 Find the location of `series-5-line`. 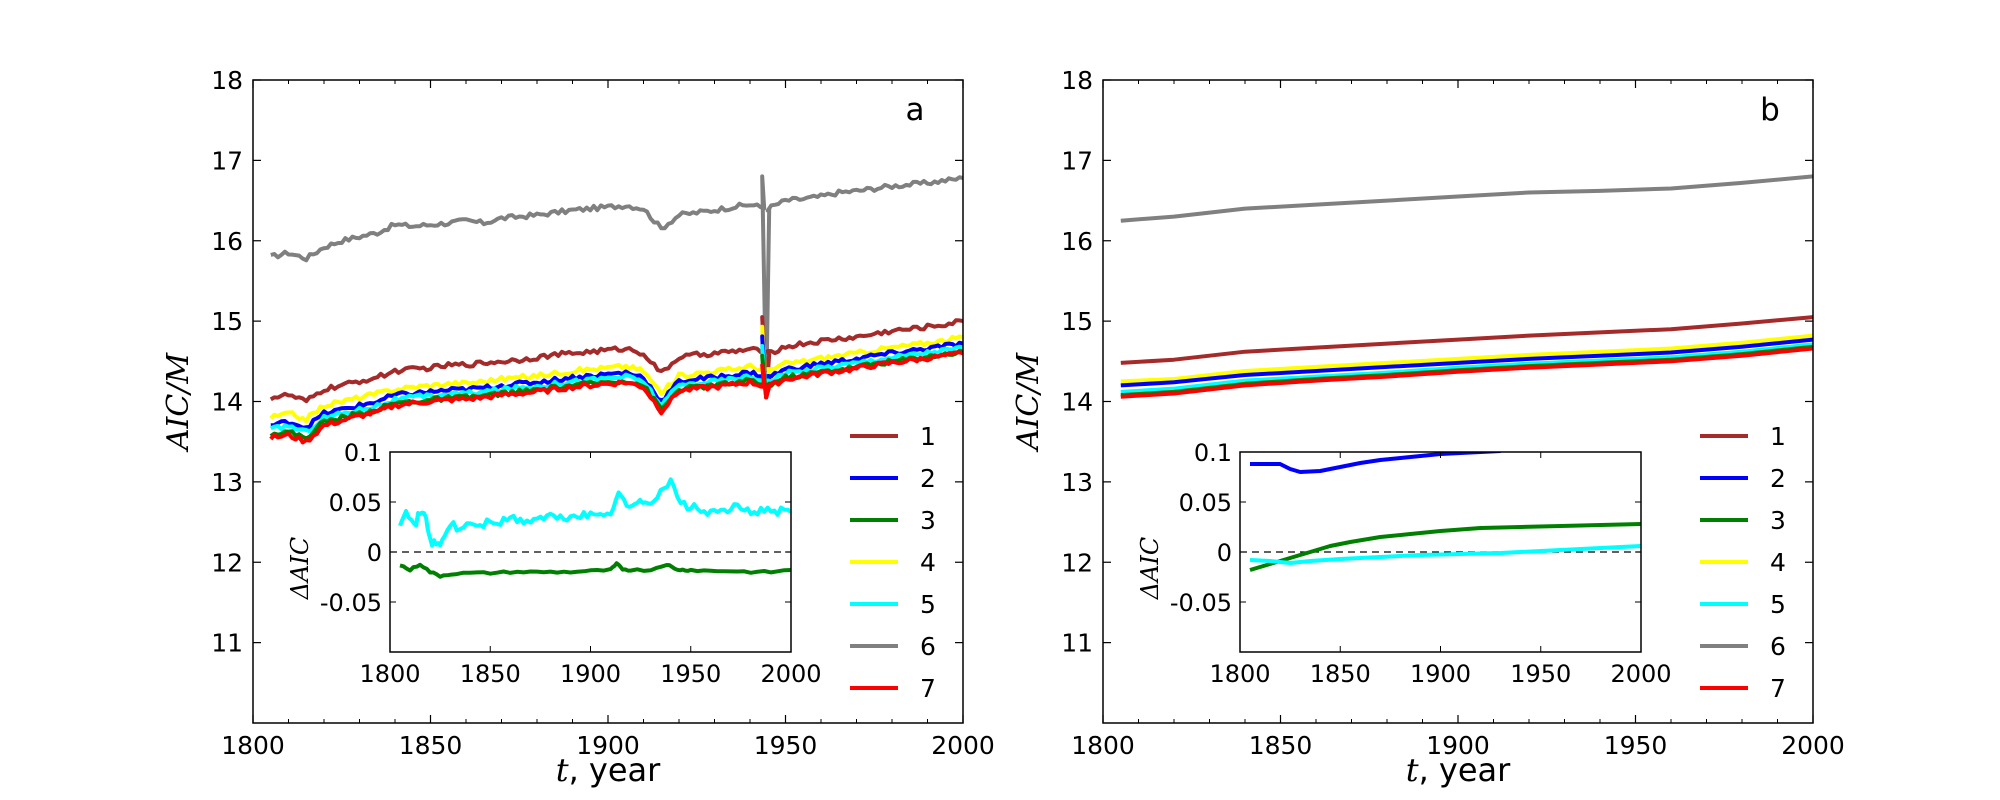

series-5-line is located at coordinates (1467, 368).